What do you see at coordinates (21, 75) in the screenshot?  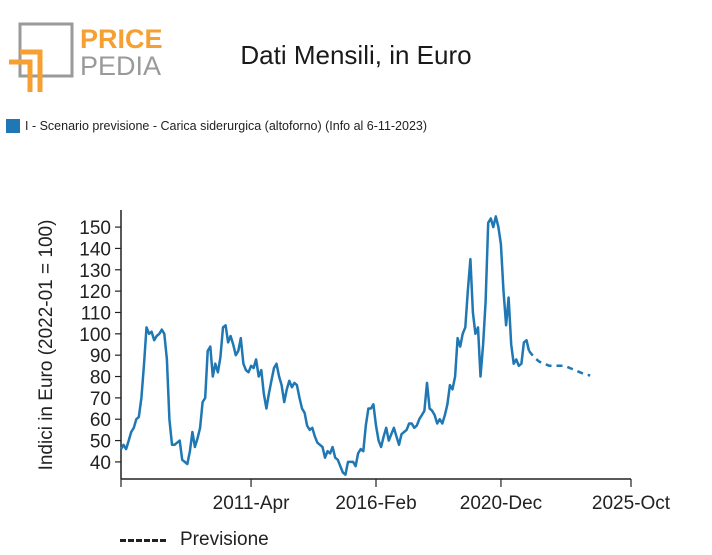 I see `logo-orange-corner-outer` at bounding box center [21, 75].